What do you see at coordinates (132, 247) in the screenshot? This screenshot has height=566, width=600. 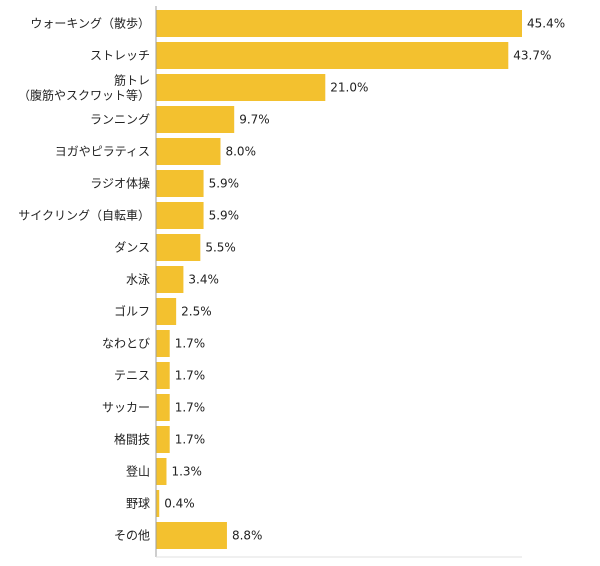 I see `category-label-7: ダンス` at bounding box center [132, 247].